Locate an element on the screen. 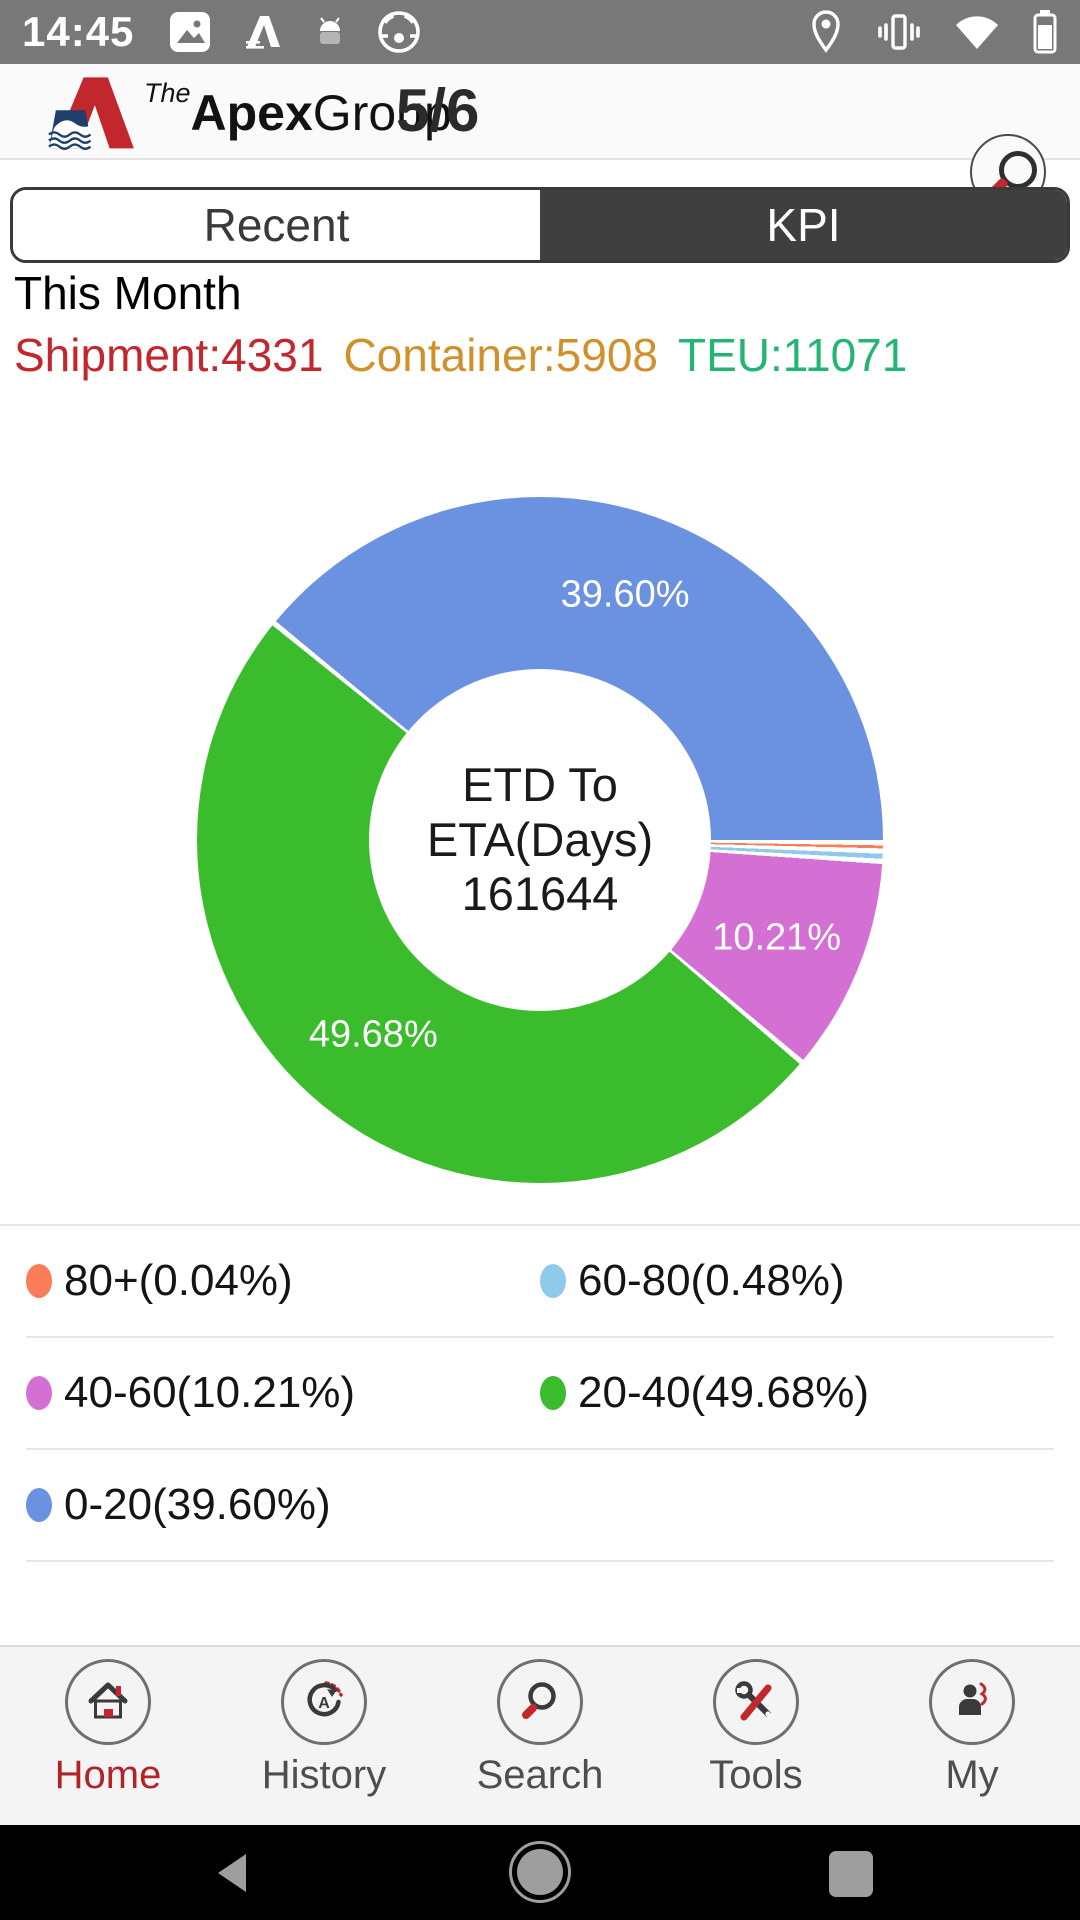  tab-kpi: KPI is located at coordinates (803, 225).